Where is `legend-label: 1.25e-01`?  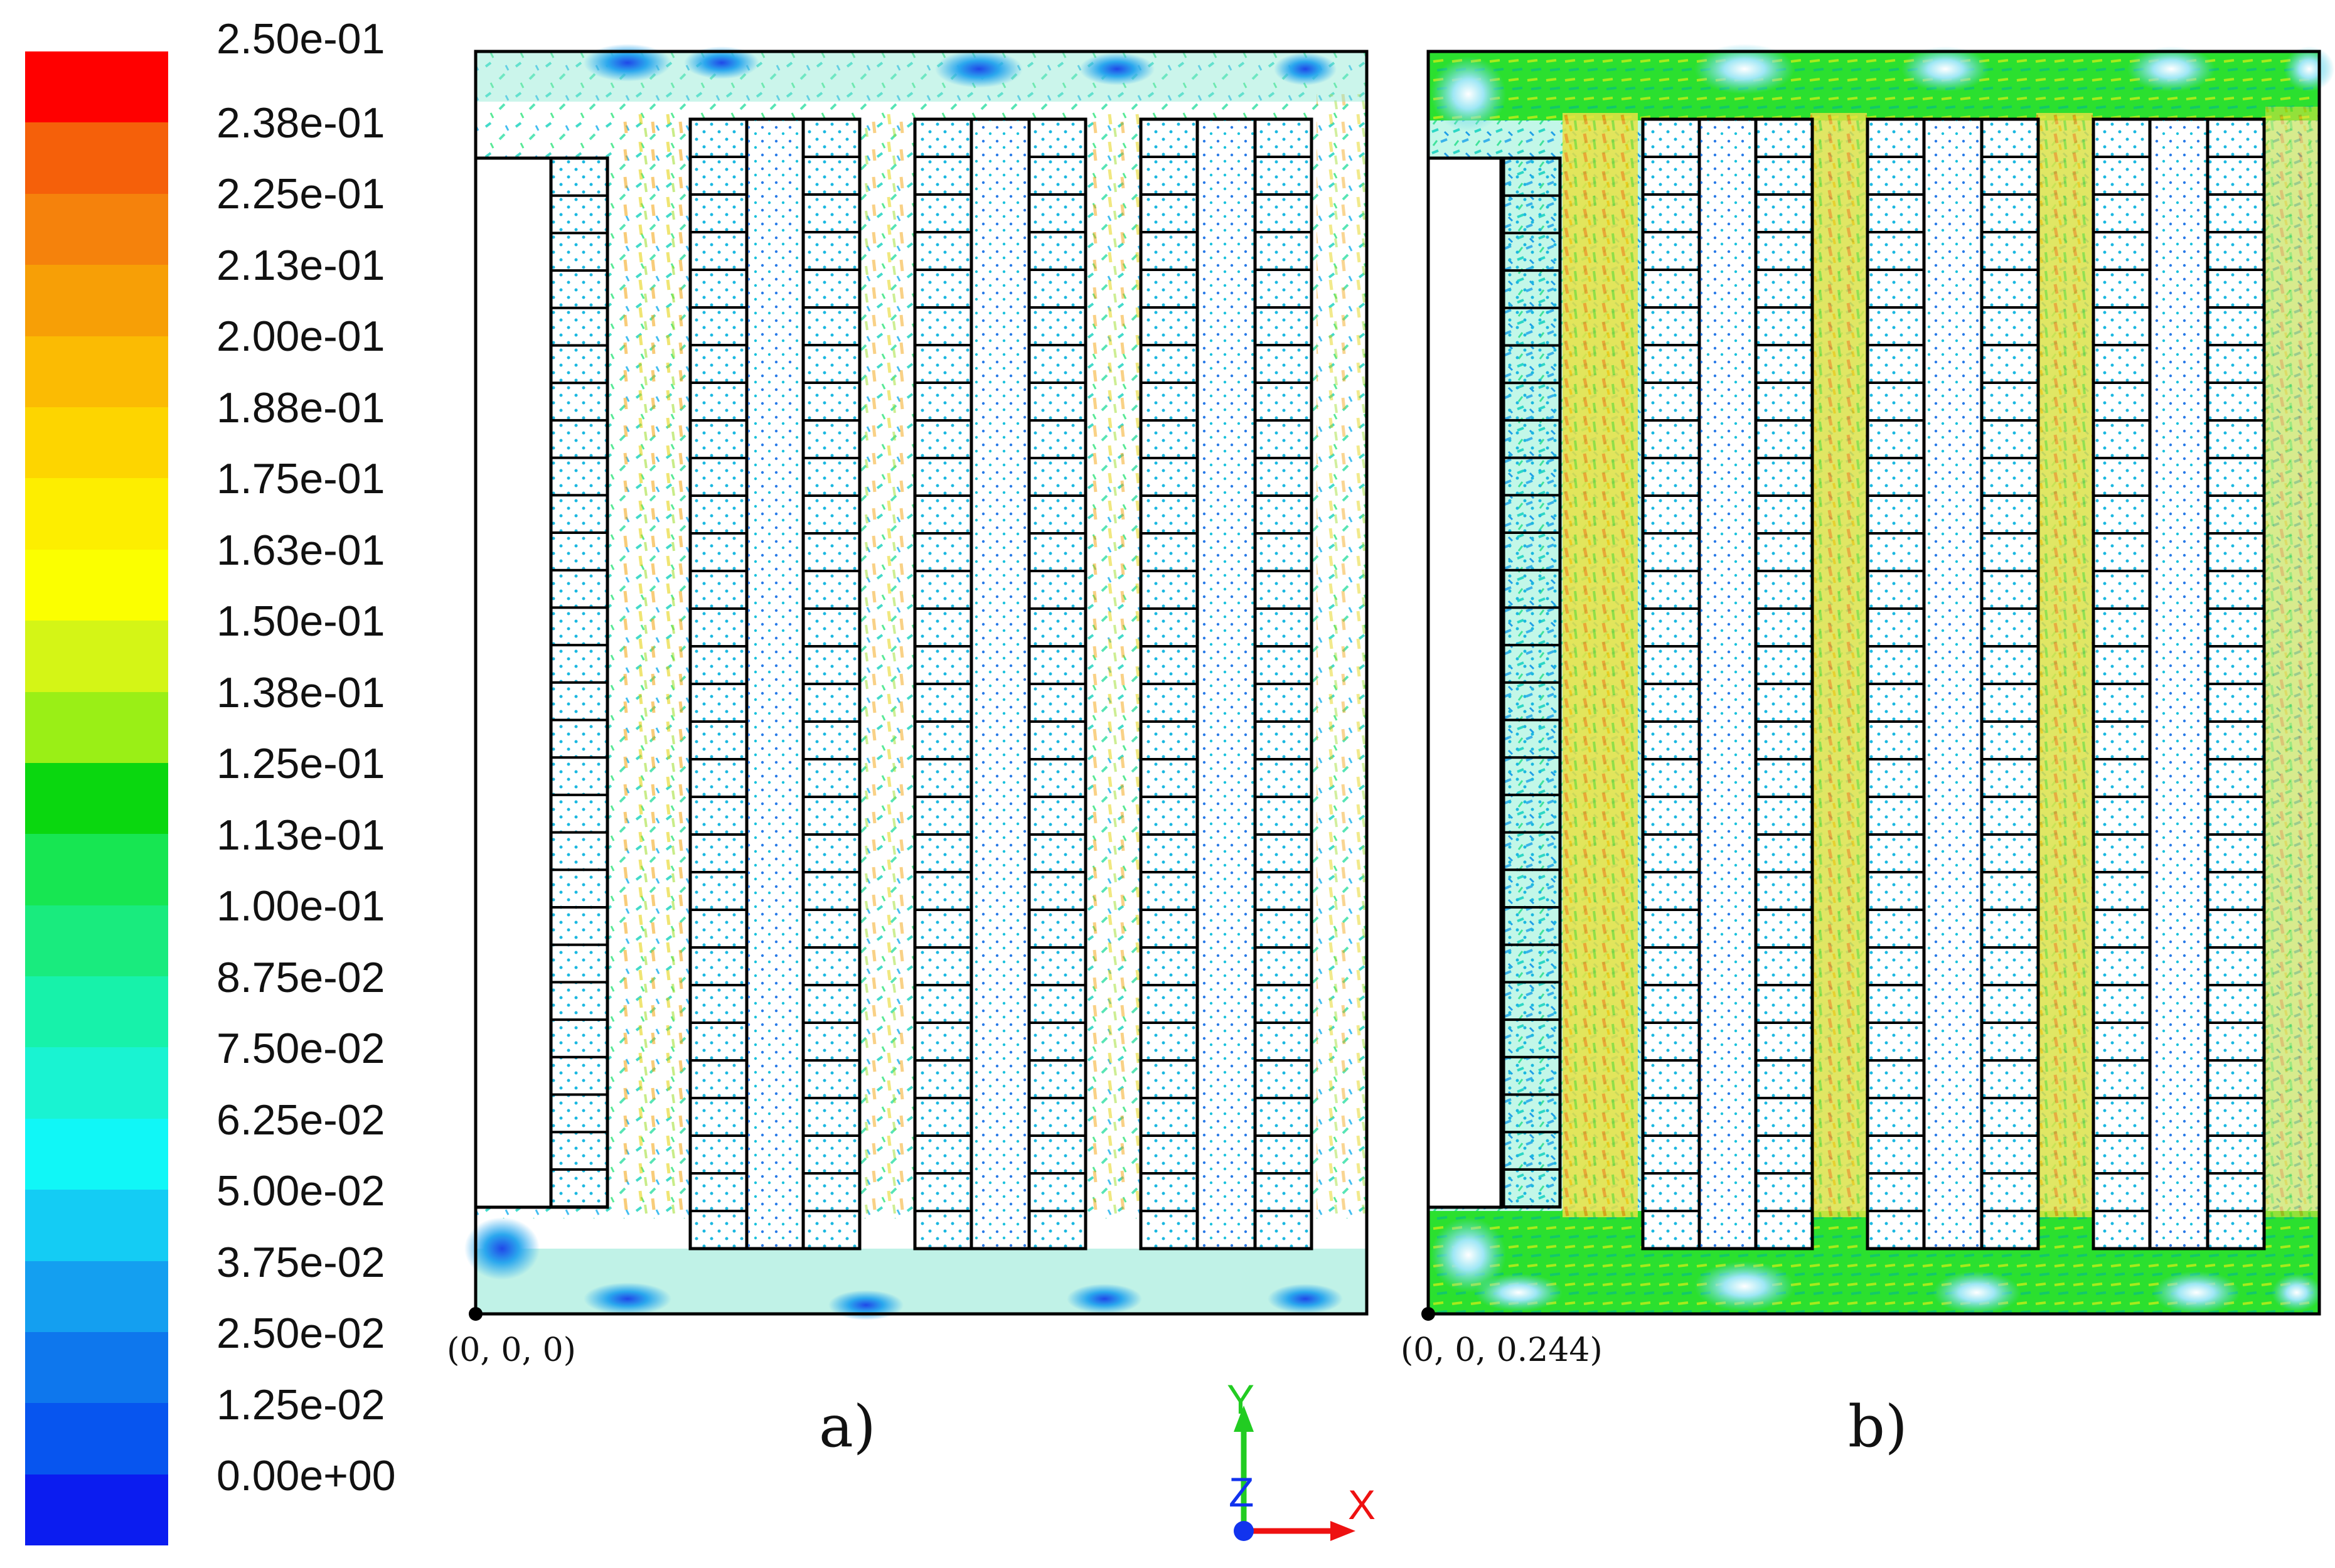
legend-label: 1.25e-01 is located at coordinates (300, 763).